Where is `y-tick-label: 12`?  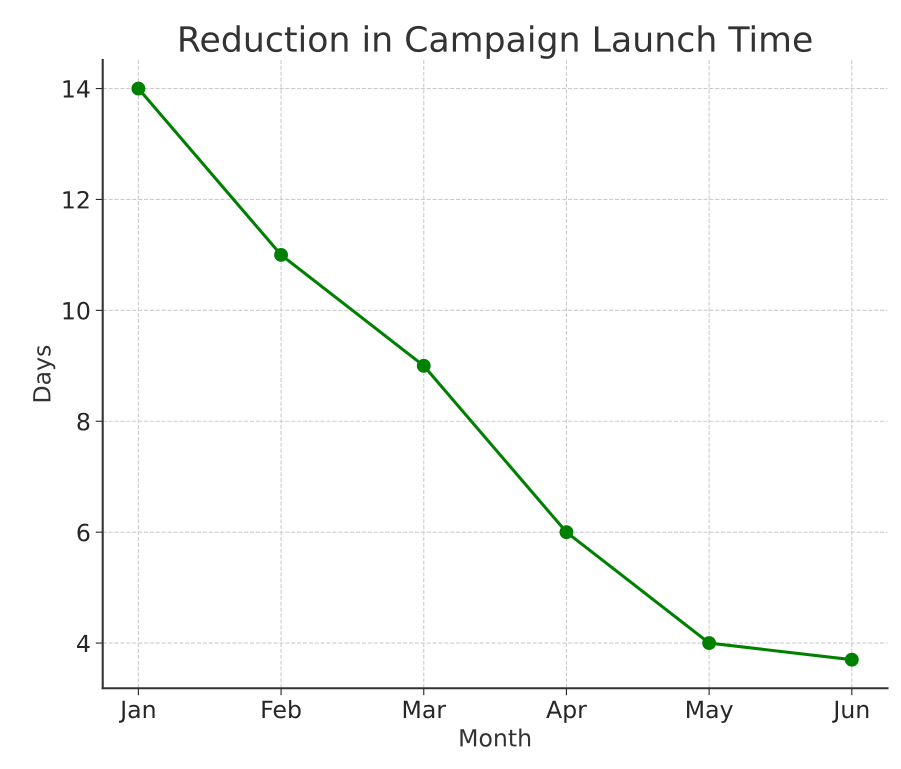
y-tick-label: 12 is located at coordinates (76, 199).